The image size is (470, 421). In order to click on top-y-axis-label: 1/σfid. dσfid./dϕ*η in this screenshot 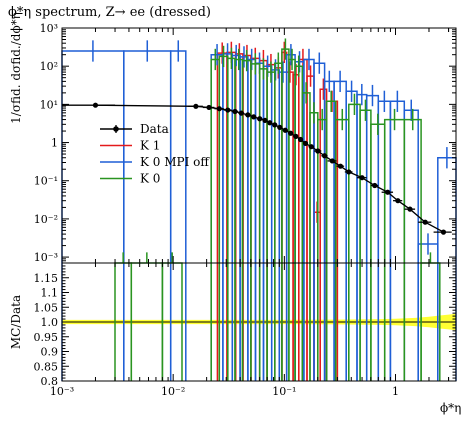, I will do `click(16, 68)`.